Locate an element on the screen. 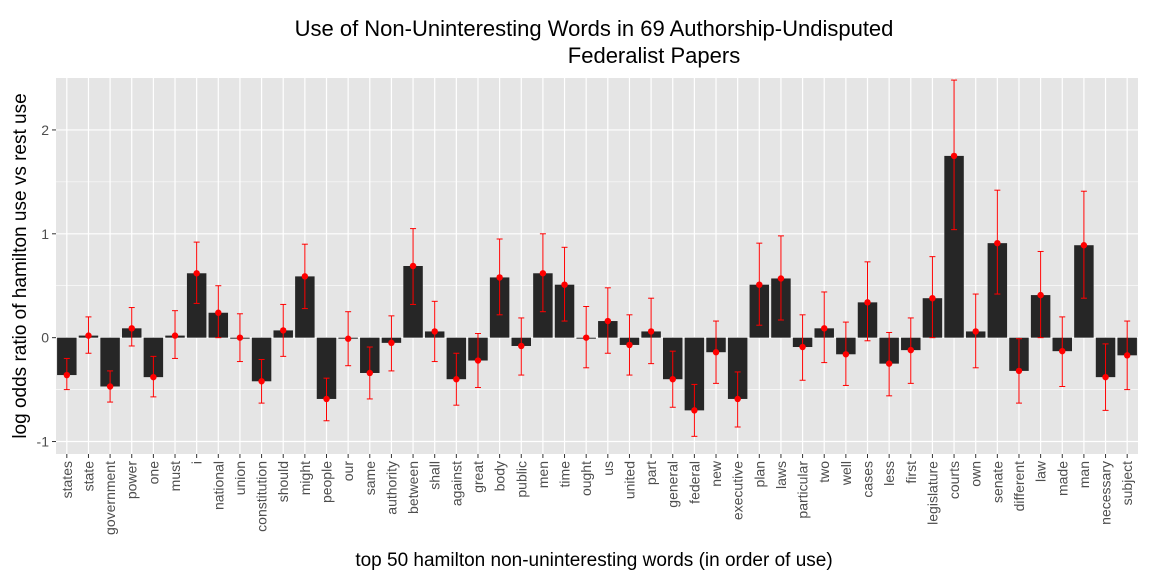 The image size is (1152, 576). x-tick-label: two is located at coordinates (824, 472).